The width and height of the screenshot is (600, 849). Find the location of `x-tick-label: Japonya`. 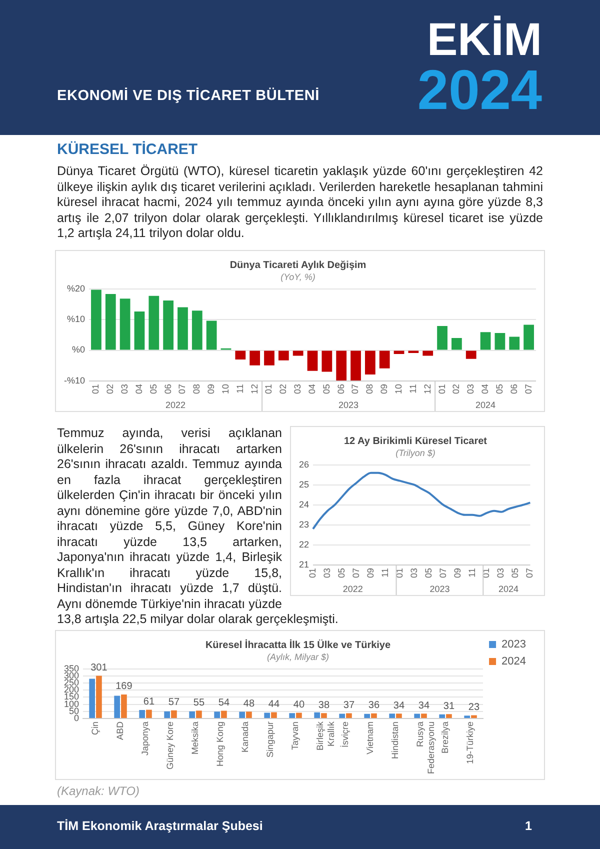

x-tick-label: Japonya is located at coordinates (145, 738).